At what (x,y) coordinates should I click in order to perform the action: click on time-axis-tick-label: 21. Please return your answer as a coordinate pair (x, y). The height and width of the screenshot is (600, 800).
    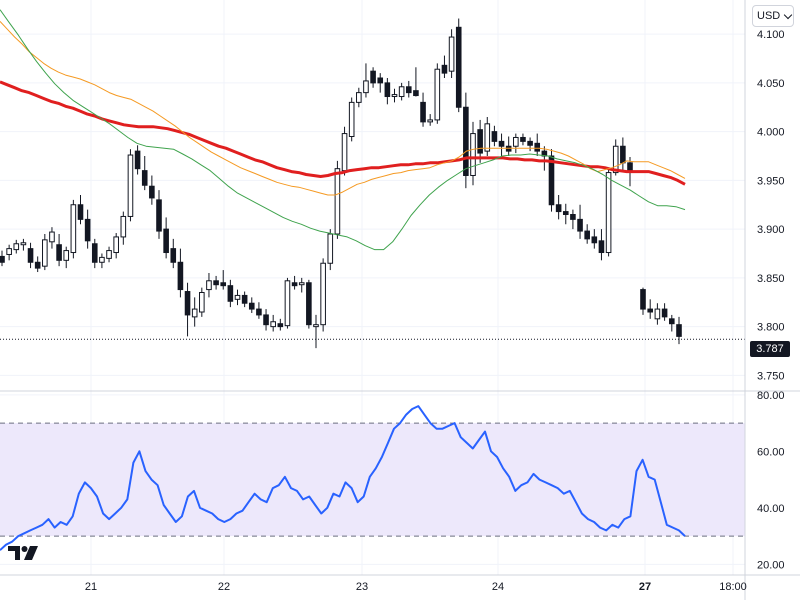
    Looking at the image, I should click on (91, 587).